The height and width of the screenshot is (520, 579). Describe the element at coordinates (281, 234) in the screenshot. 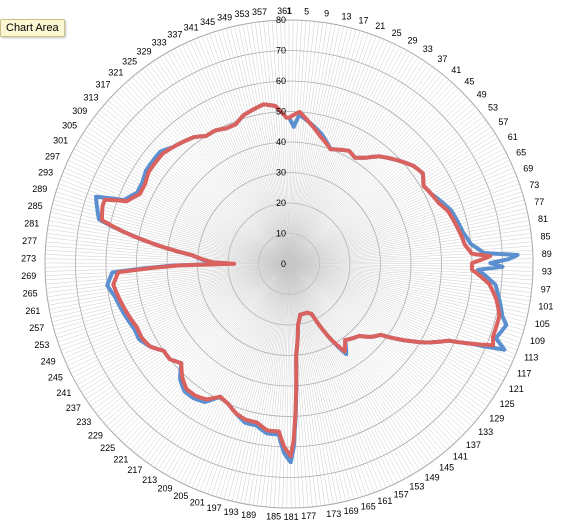

I see `r-tick-label: 10` at that location.